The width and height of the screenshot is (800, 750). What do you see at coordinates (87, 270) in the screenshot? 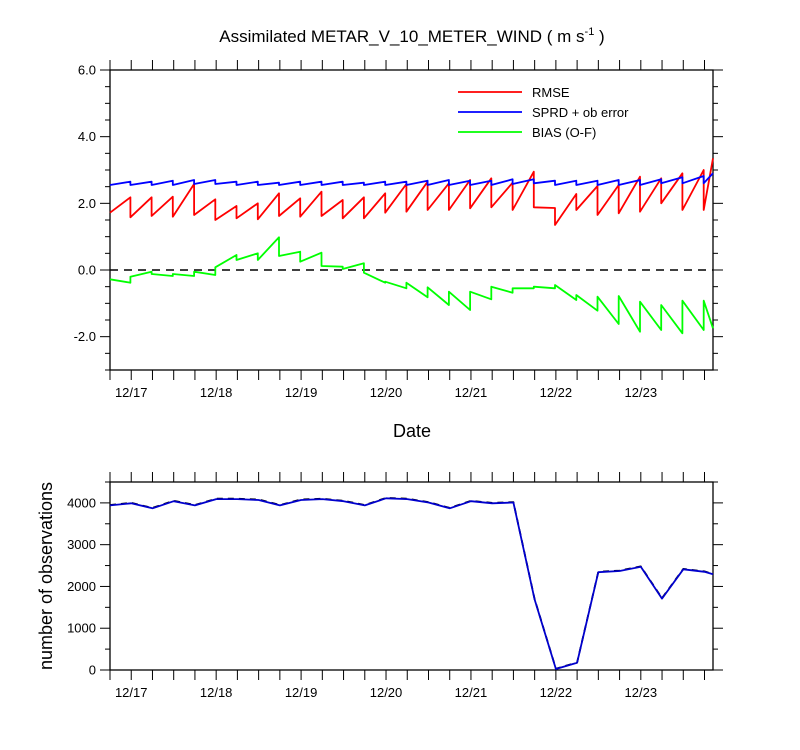
I see `top-y-tick-label: 0.0` at bounding box center [87, 270].